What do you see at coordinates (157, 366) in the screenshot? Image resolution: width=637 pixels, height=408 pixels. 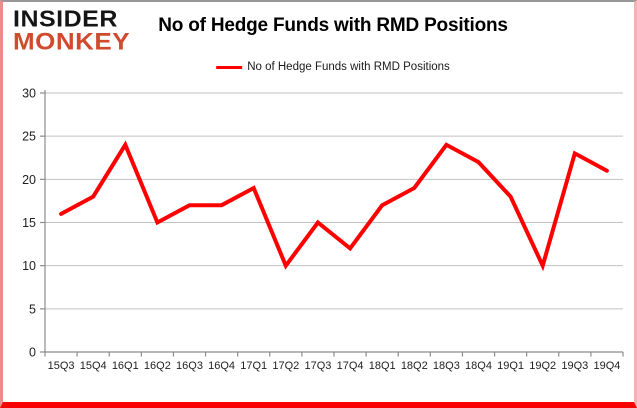 I see `x-tick-label: 16Q2` at bounding box center [157, 366].